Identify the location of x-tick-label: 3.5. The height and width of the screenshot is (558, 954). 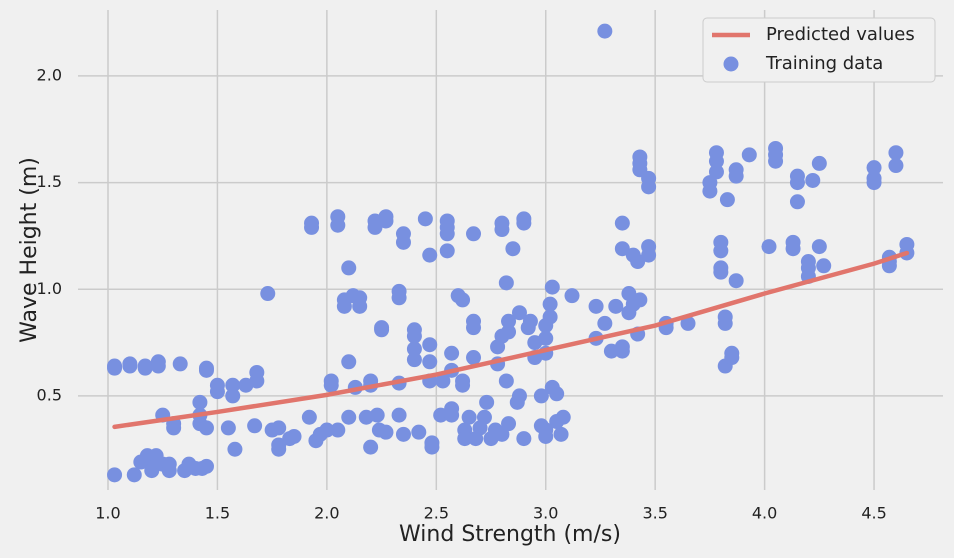
(654, 513).